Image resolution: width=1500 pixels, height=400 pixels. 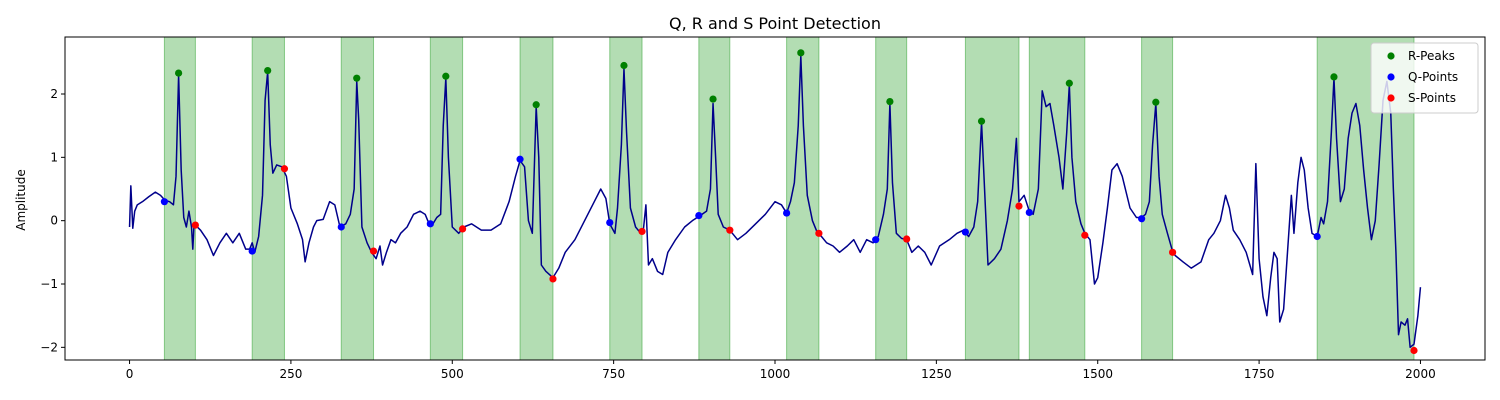 I want to click on x-tick-label: 1000, so click(x=775, y=374).